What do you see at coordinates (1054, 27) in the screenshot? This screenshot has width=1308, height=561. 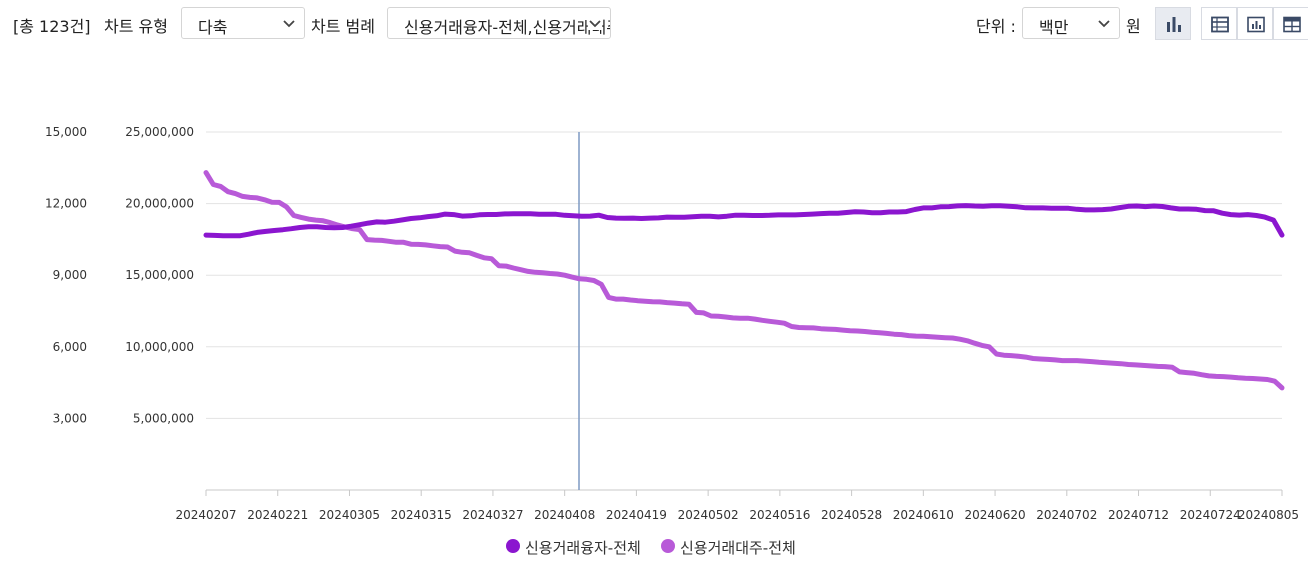 I see `unit-value: 백만` at bounding box center [1054, 27].